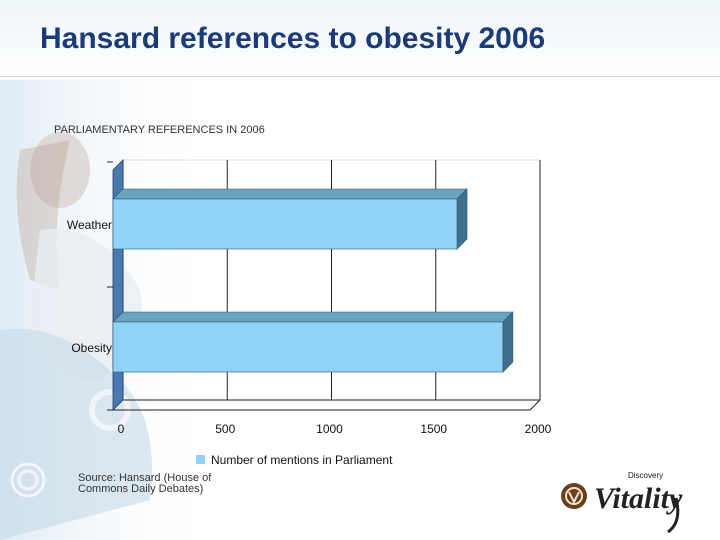  I want to click on x-tick-label-0: 0, so click(121, 429).